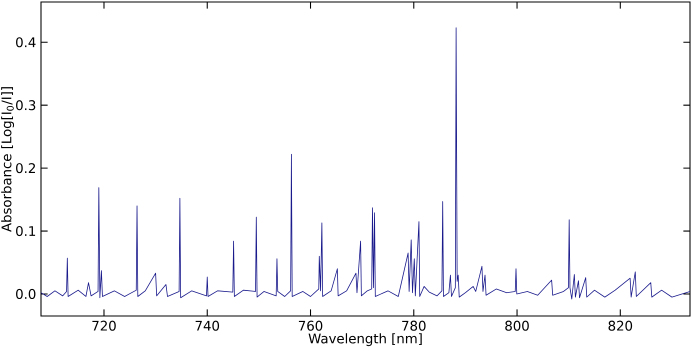 Image resolution: width=691 pixels, height=351 pixels. I want to click on x-tick-label: 720, so click(104, 325).